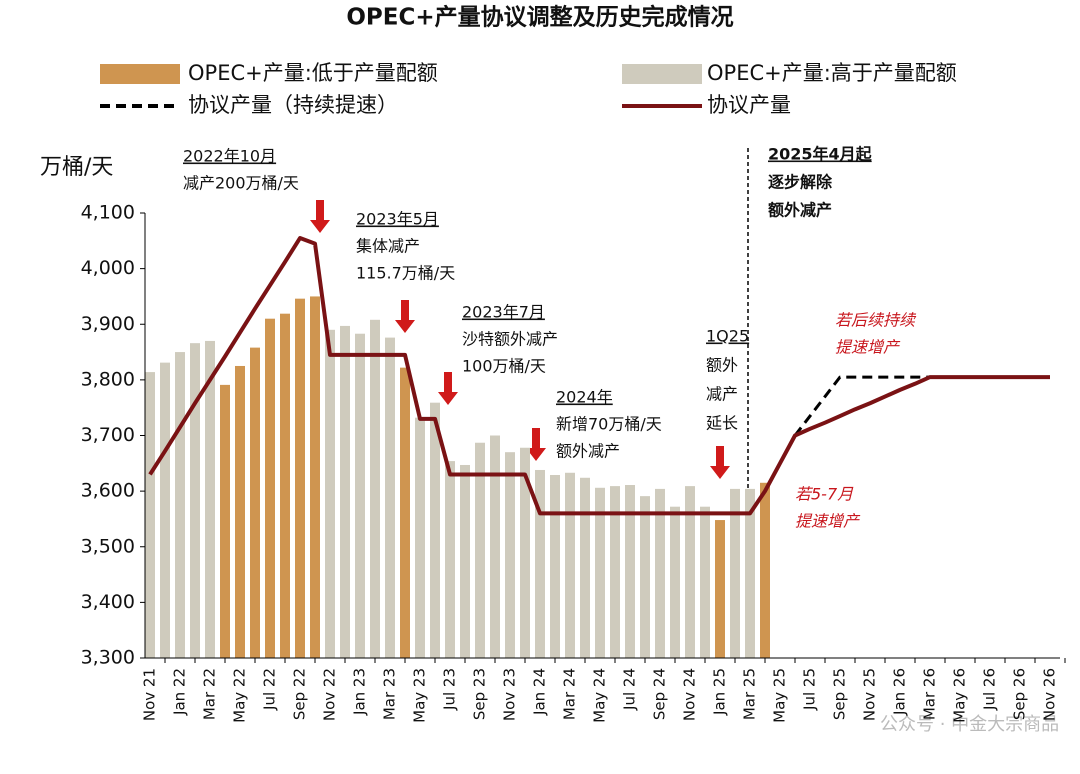 The height and width of the screenshot is (774, 1080). Describe the element at coordinates (313, 73) in the screenshot. I see `legend-label: OPEC+产量:低于产量配额` at that location.